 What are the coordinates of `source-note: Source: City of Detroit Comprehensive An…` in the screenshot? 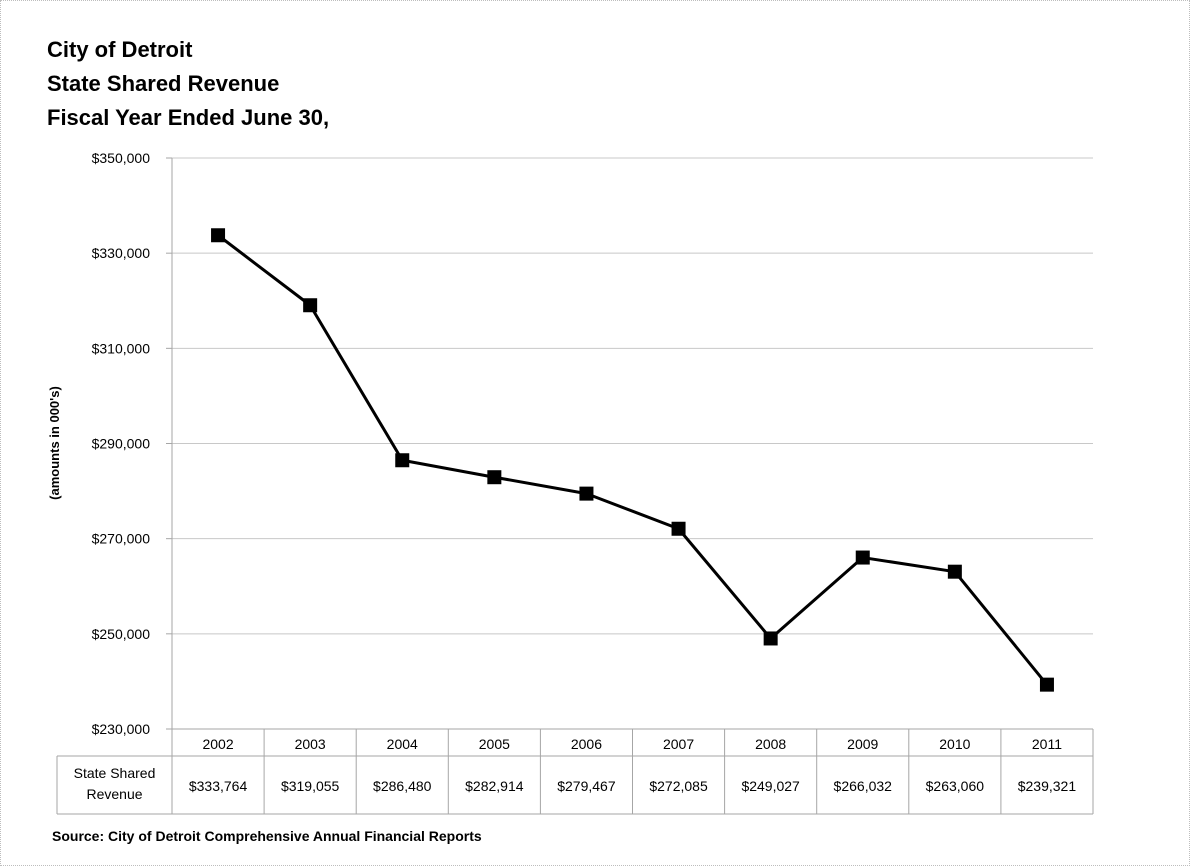 It's located at (267, 836).